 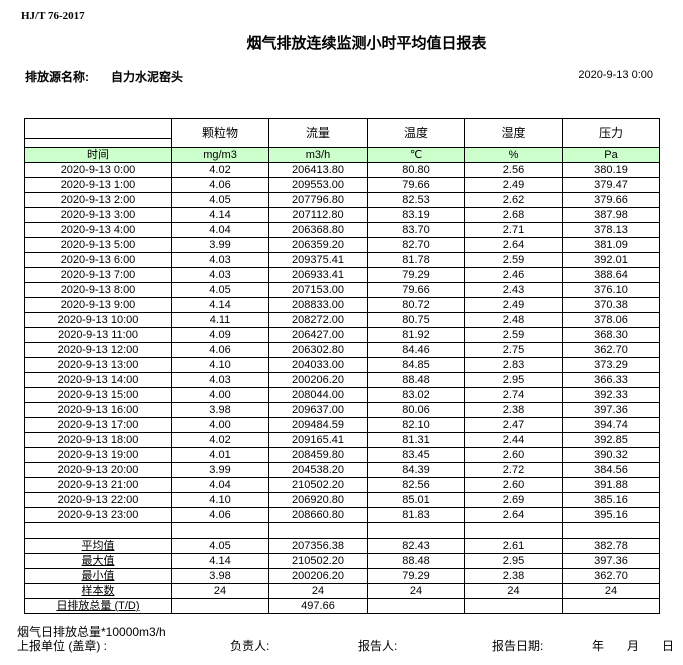 What do you see at coordinates (318, 170) in the screenshot?
I see `value-cell: 206413.80` at bounding box center [318, 170].